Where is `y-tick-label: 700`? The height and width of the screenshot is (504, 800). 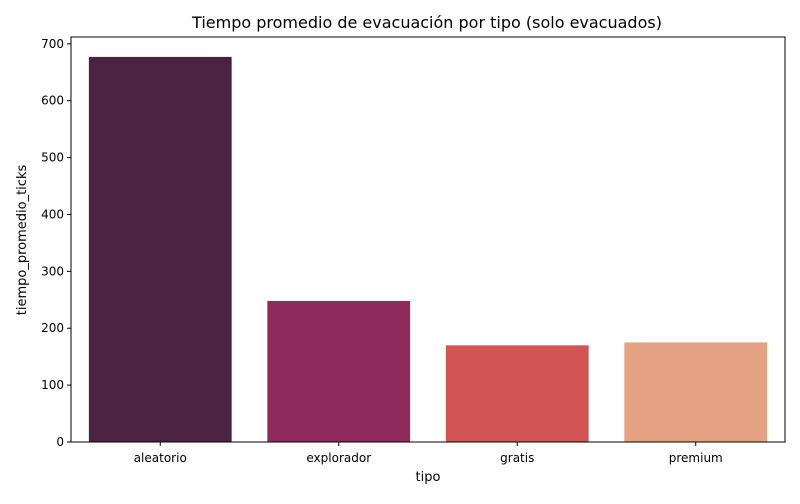 y-tick-label: 700 is located at coordinates (52, 44).